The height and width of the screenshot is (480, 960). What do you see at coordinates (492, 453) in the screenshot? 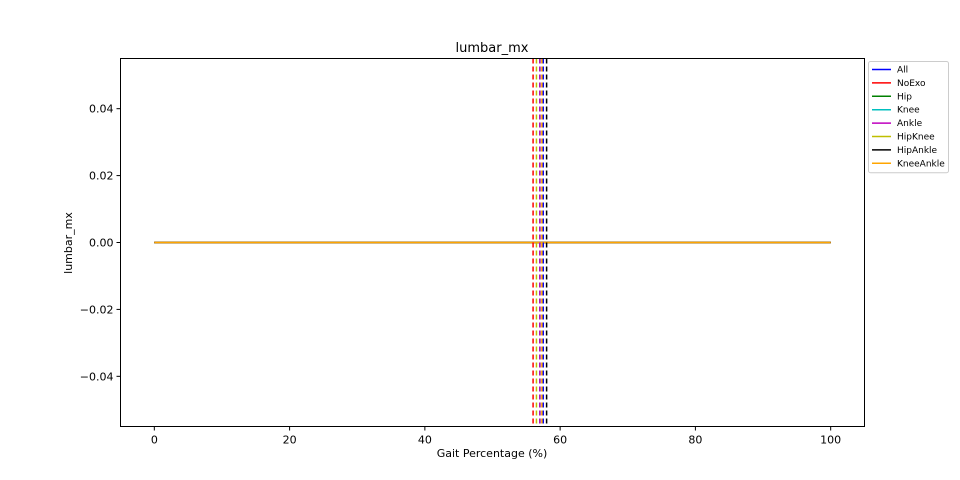
I see `x-axis-label: Gait Percentage (%)` at bounding box center [492, 453].